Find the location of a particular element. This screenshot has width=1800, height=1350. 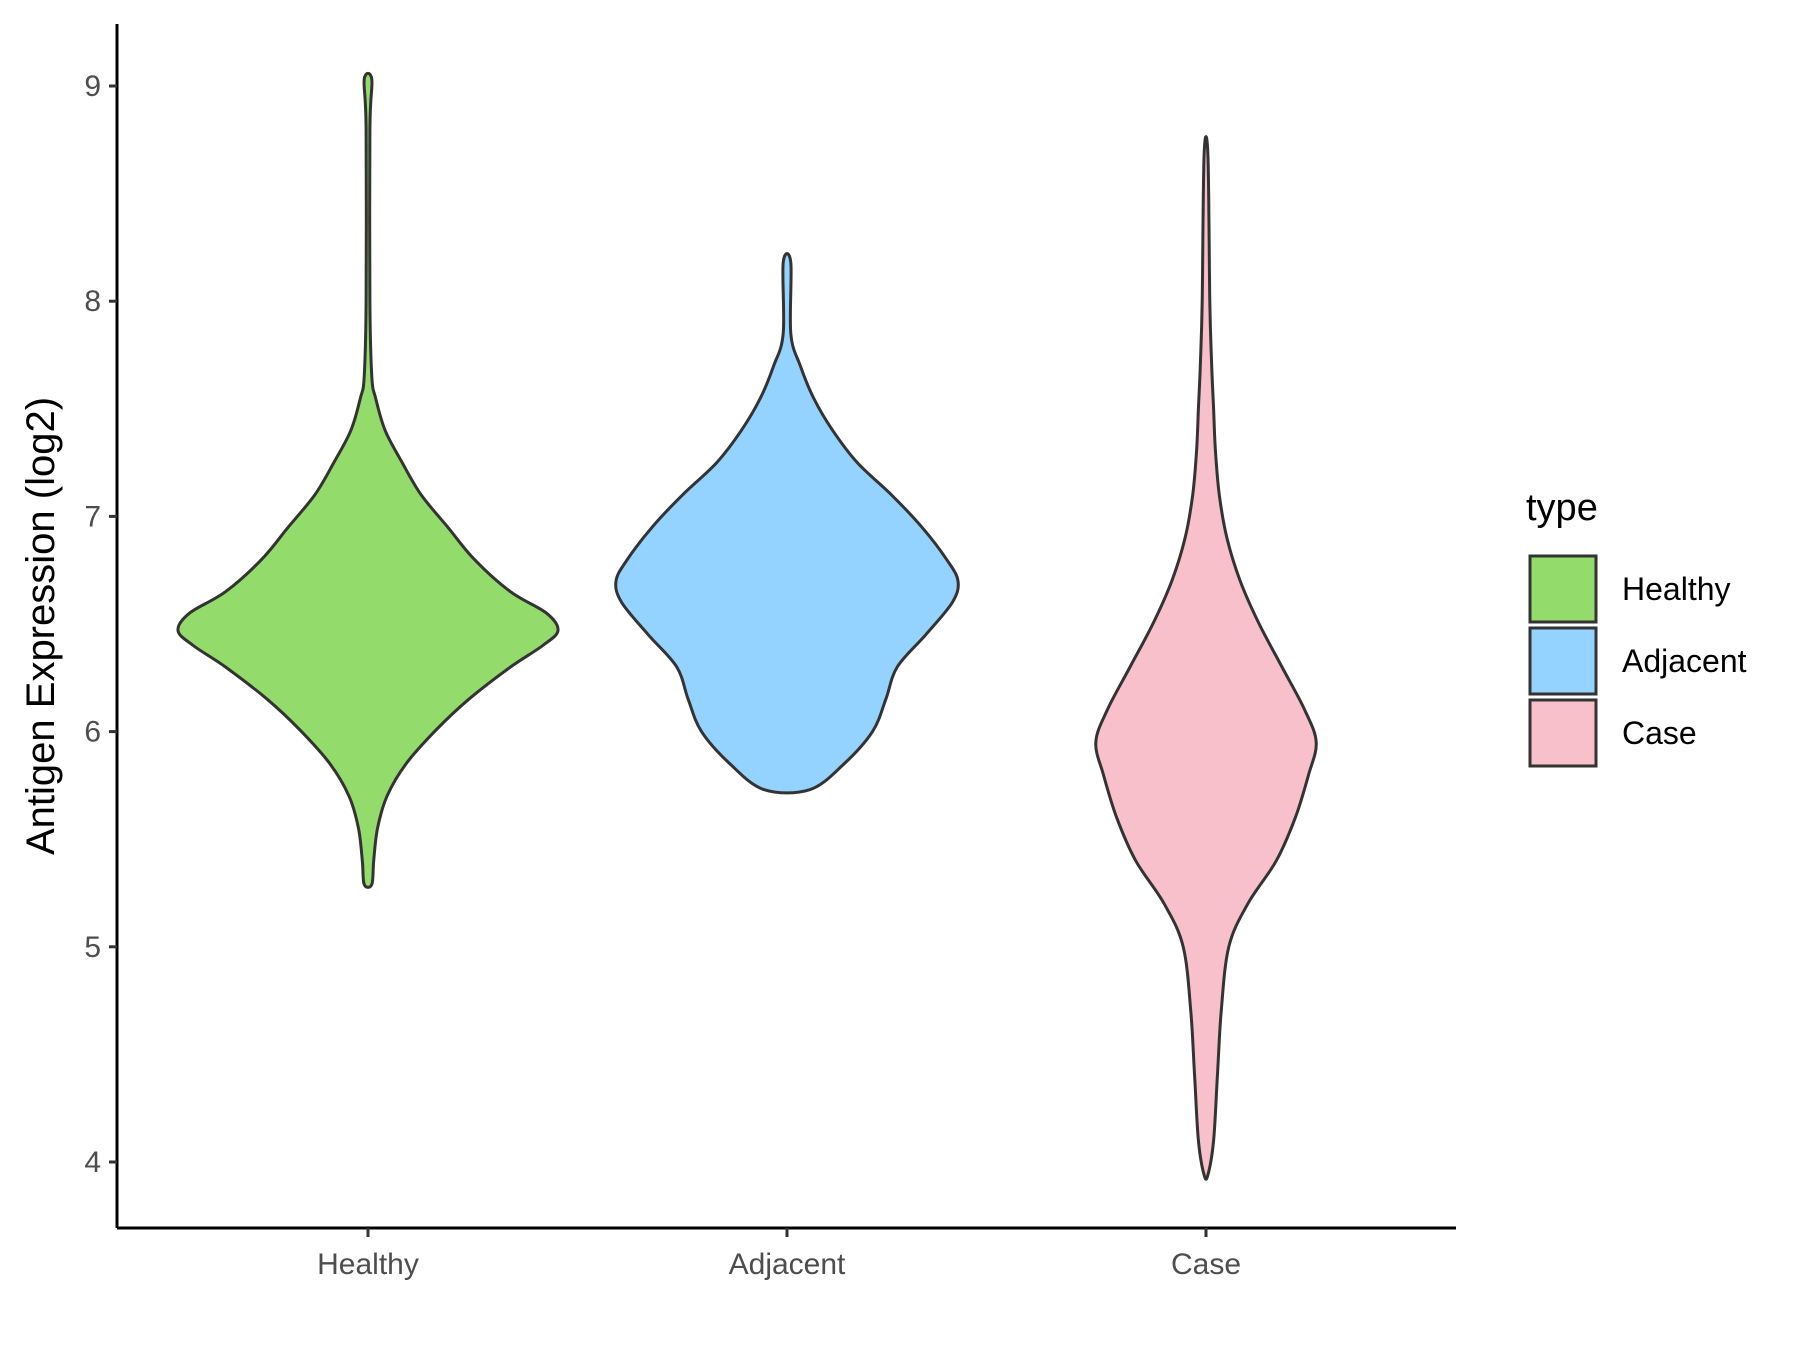

x-ticks: Healthy Adjacent Case is located at coordinates (779, 1254).